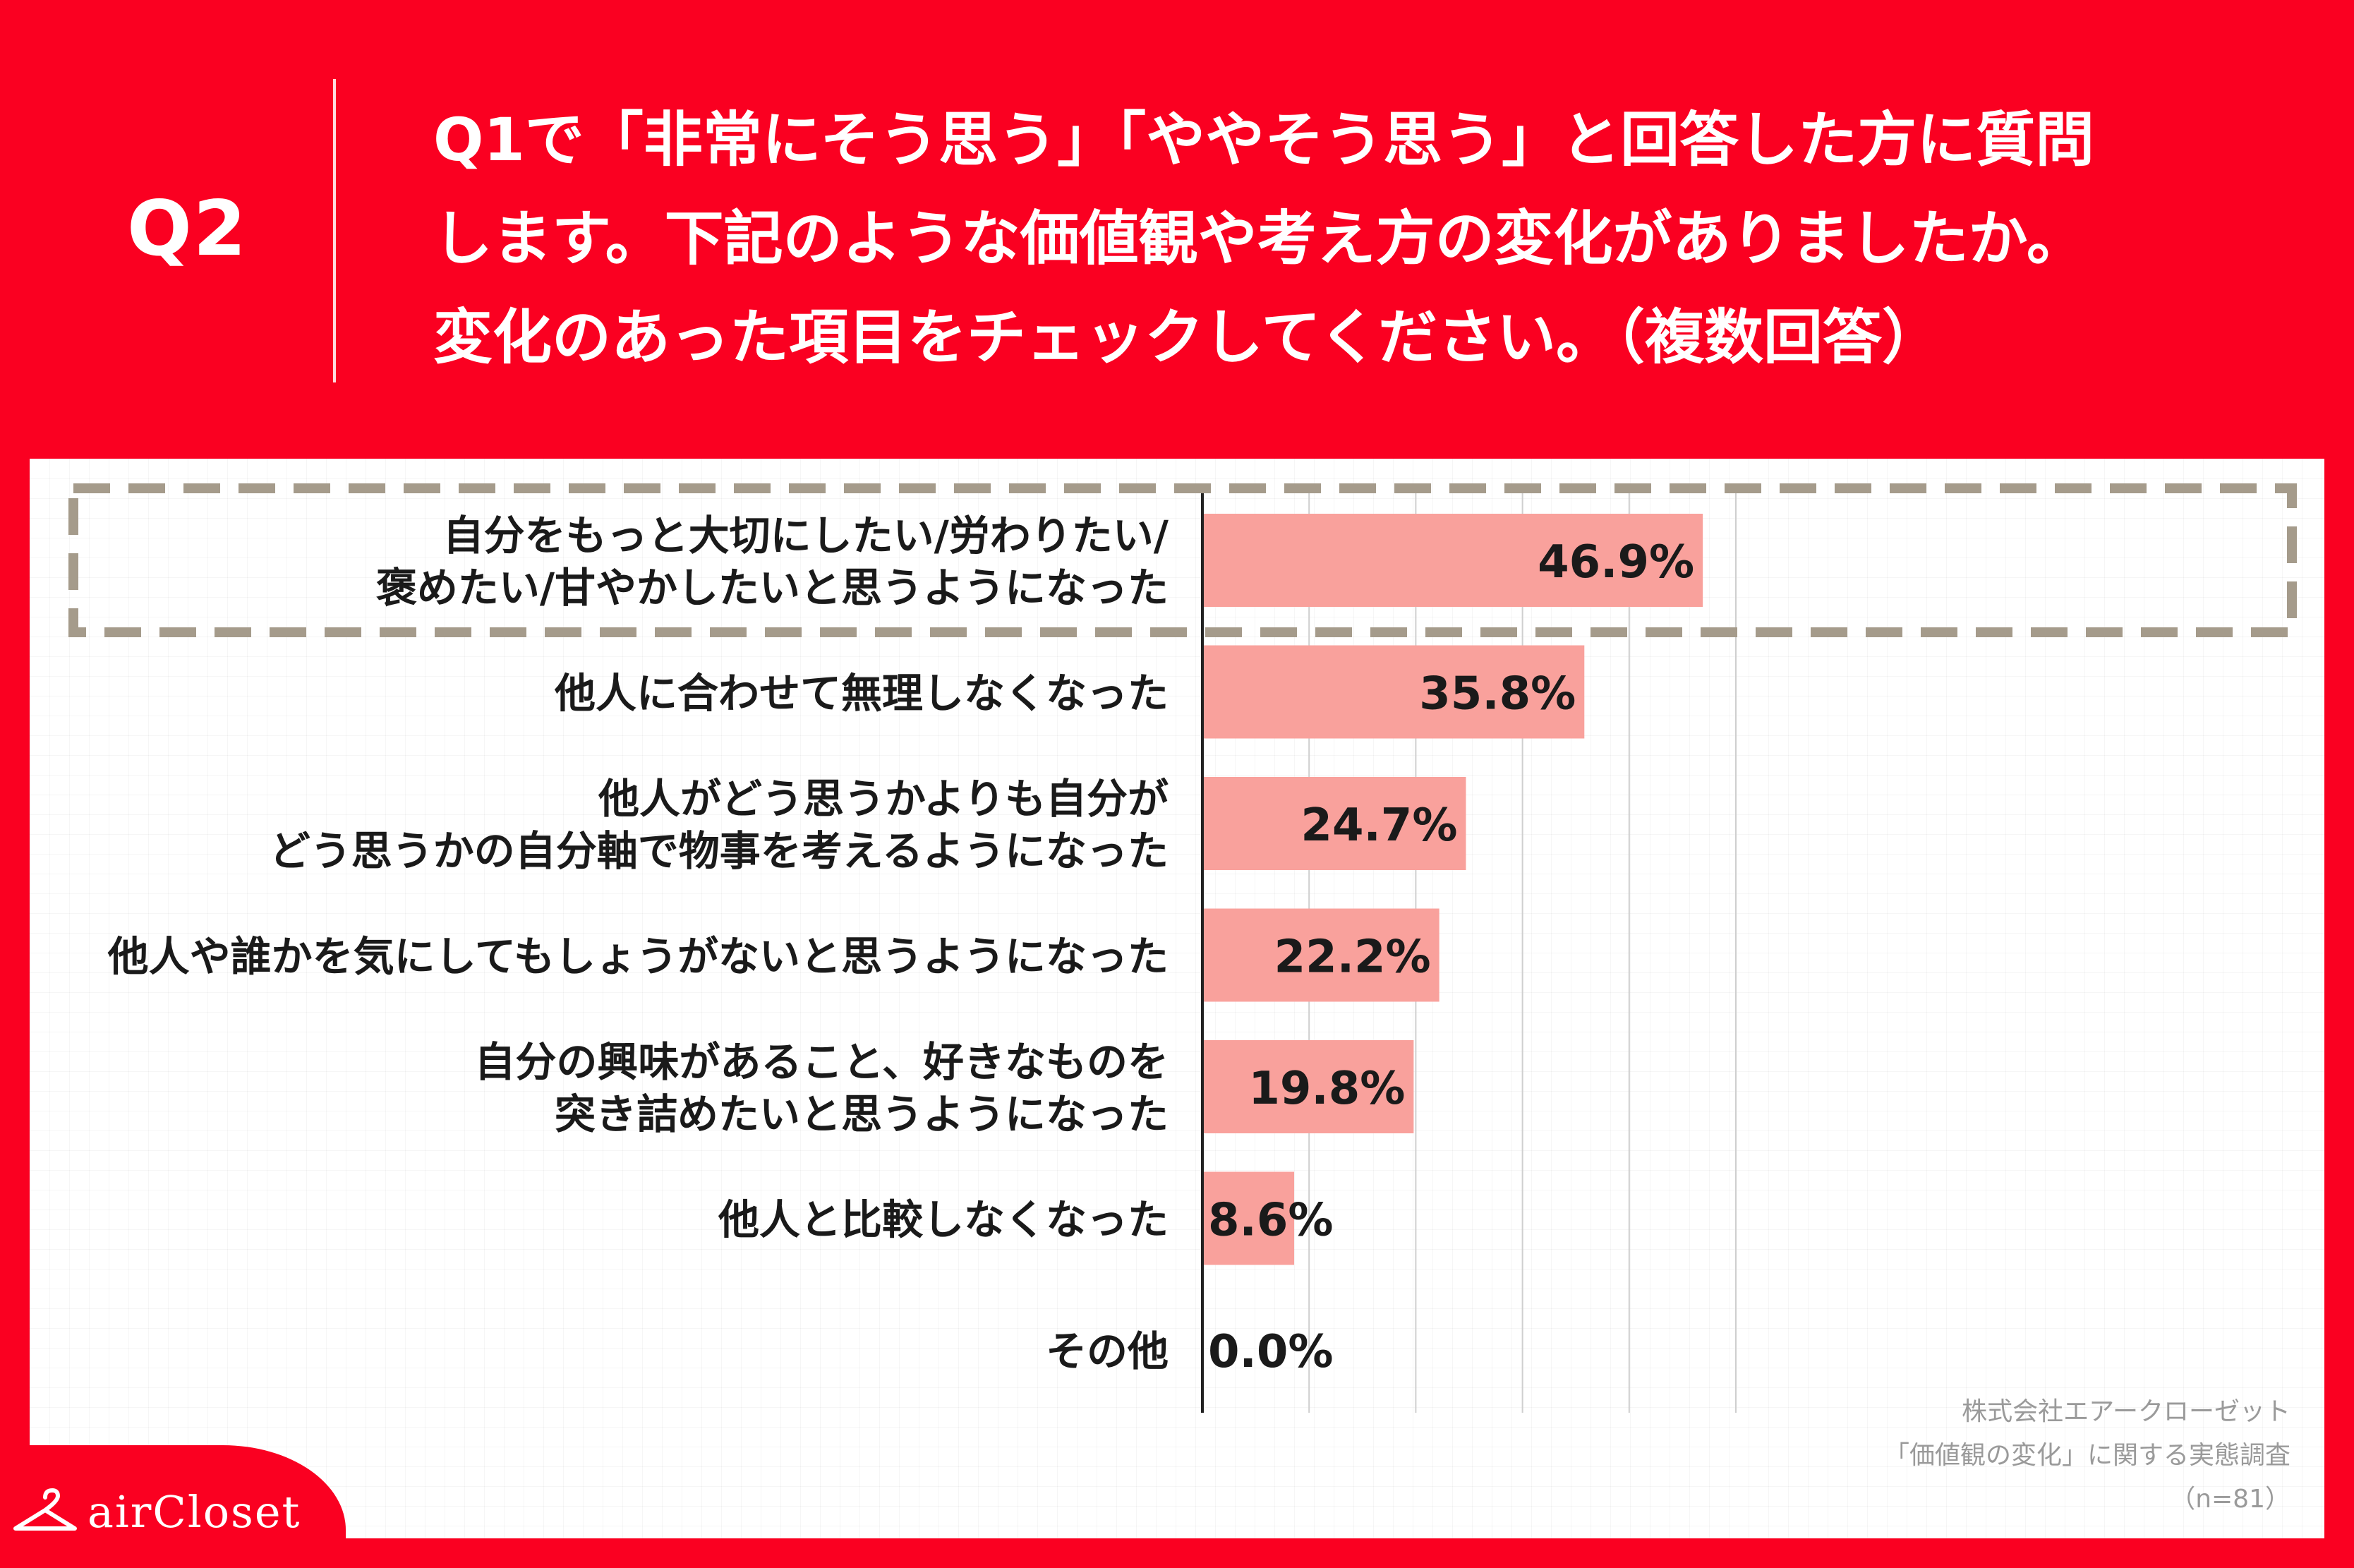 The image size is (2354, 1568). I want to click on hanger-icon, so click(45, 1509).